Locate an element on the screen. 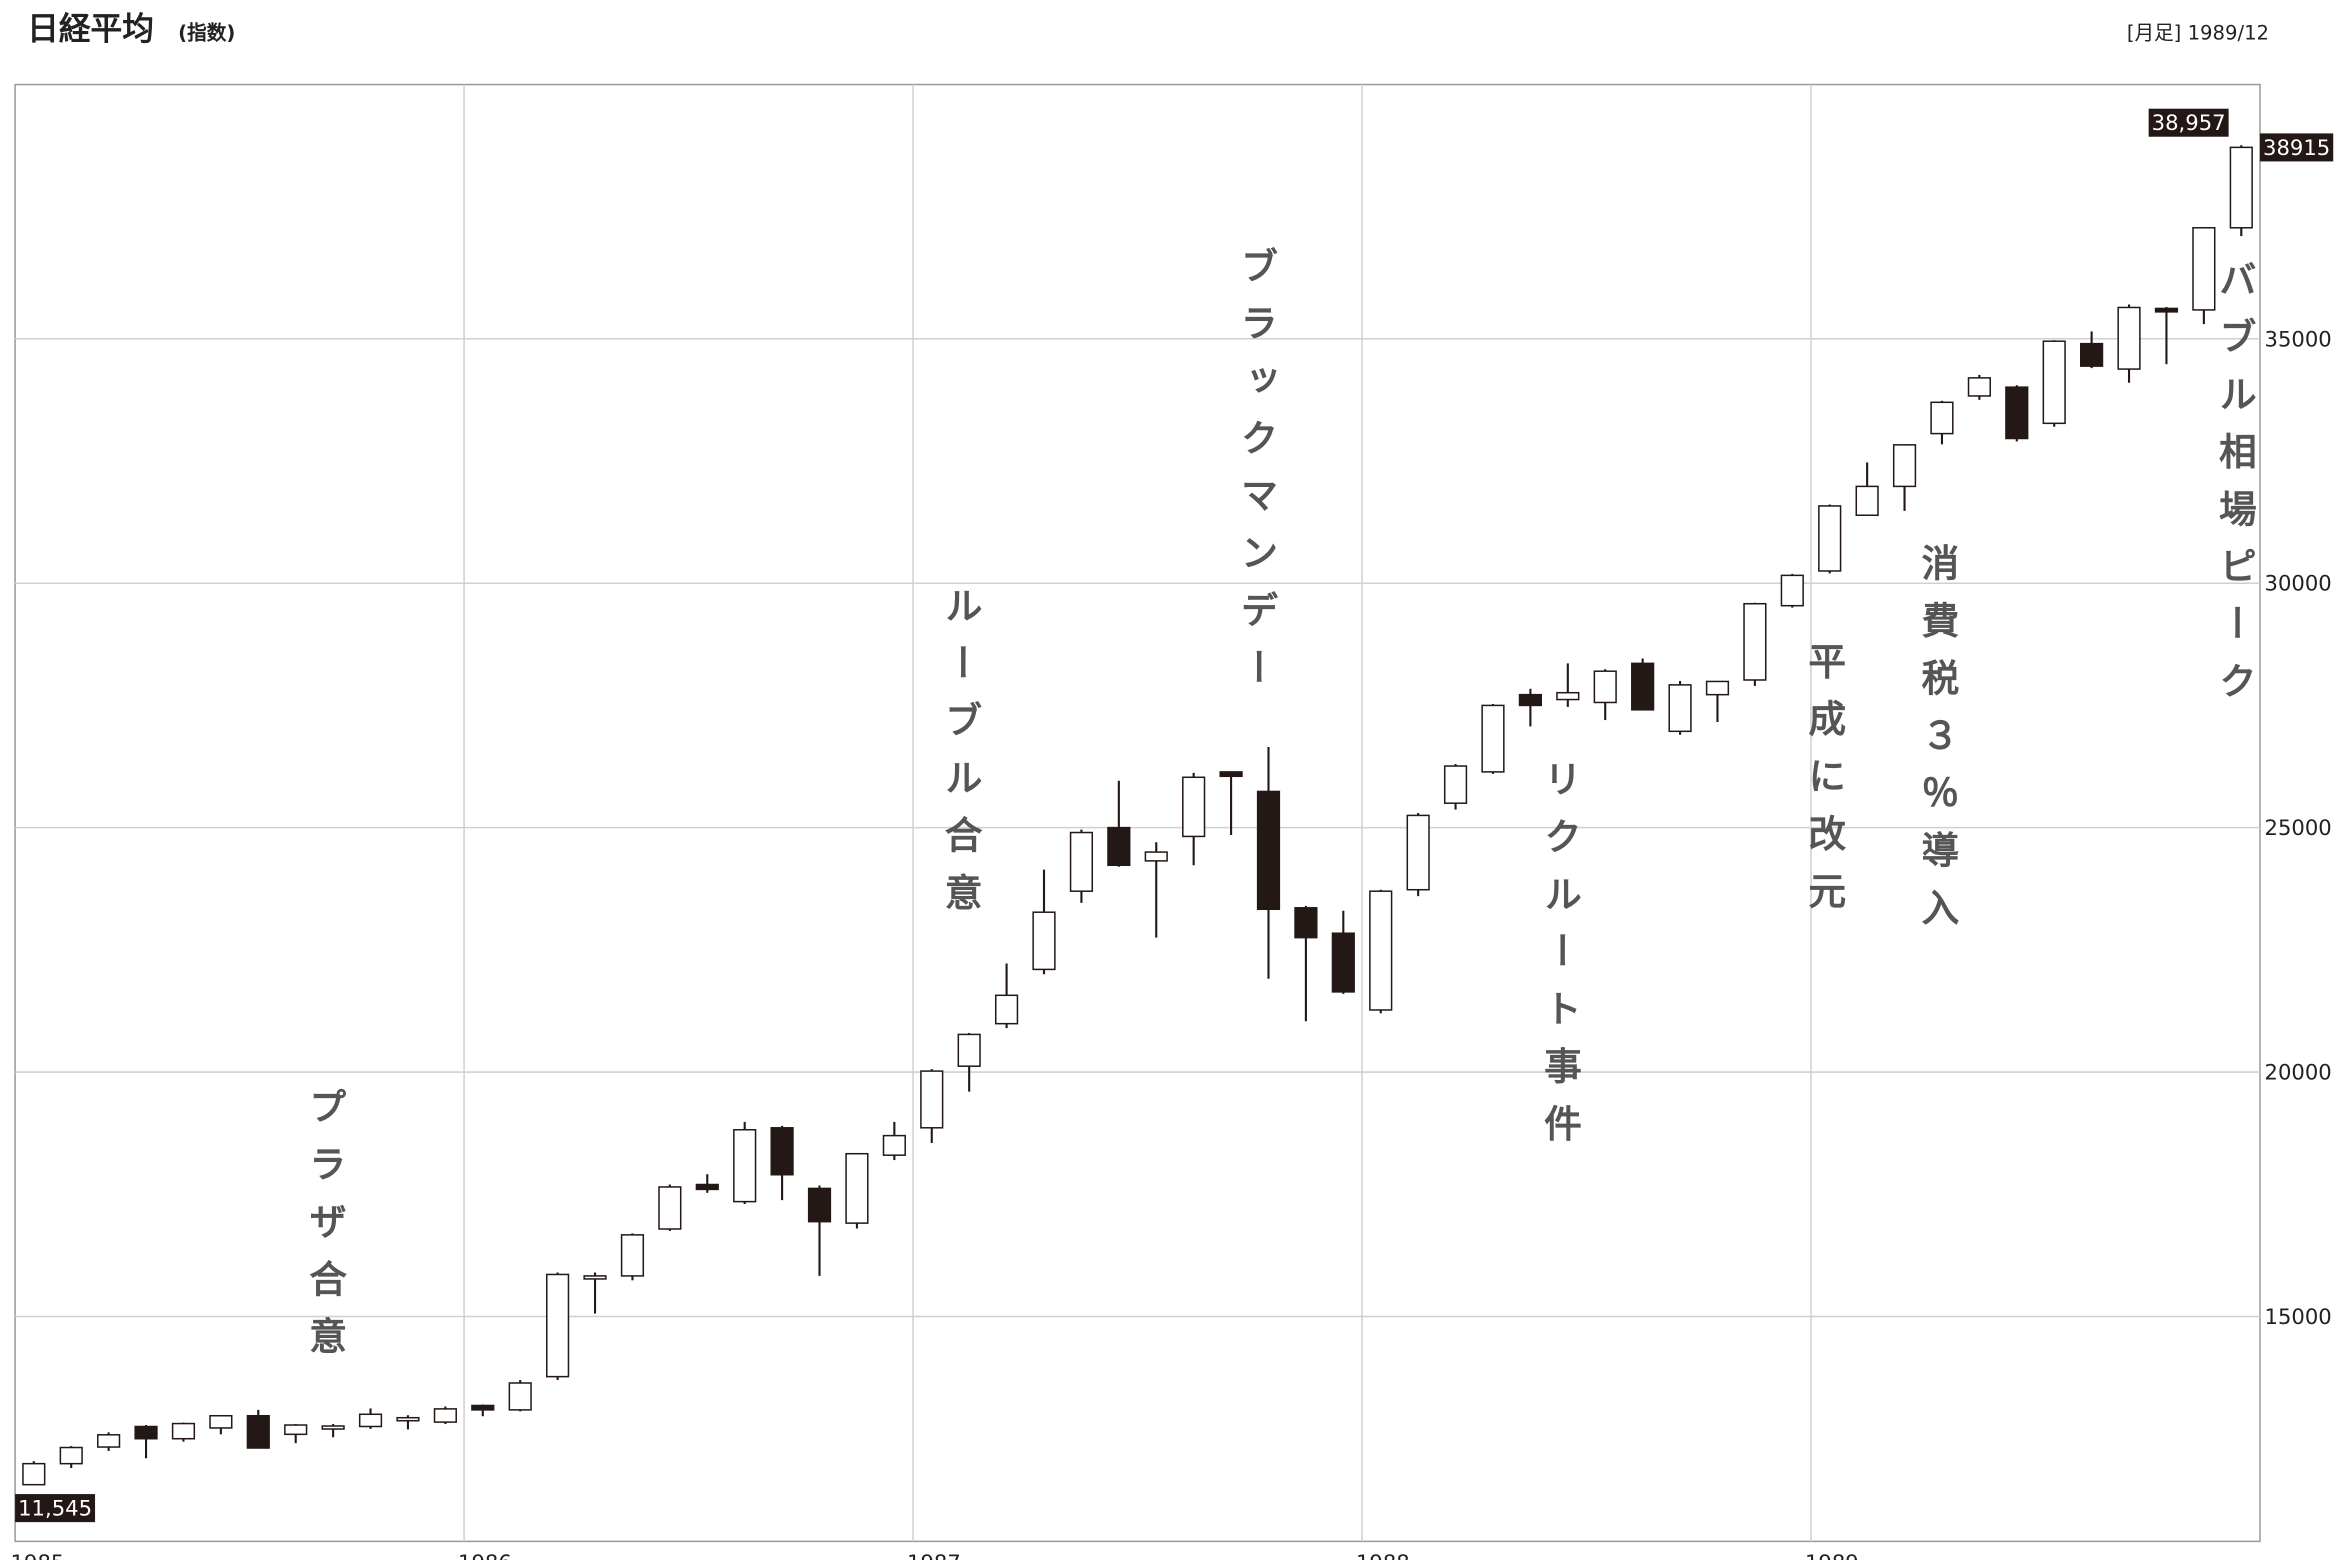 This screenshot has height=1560, width=2340. y-tick-label: 15000 is located at coordinates (2298, 1316).